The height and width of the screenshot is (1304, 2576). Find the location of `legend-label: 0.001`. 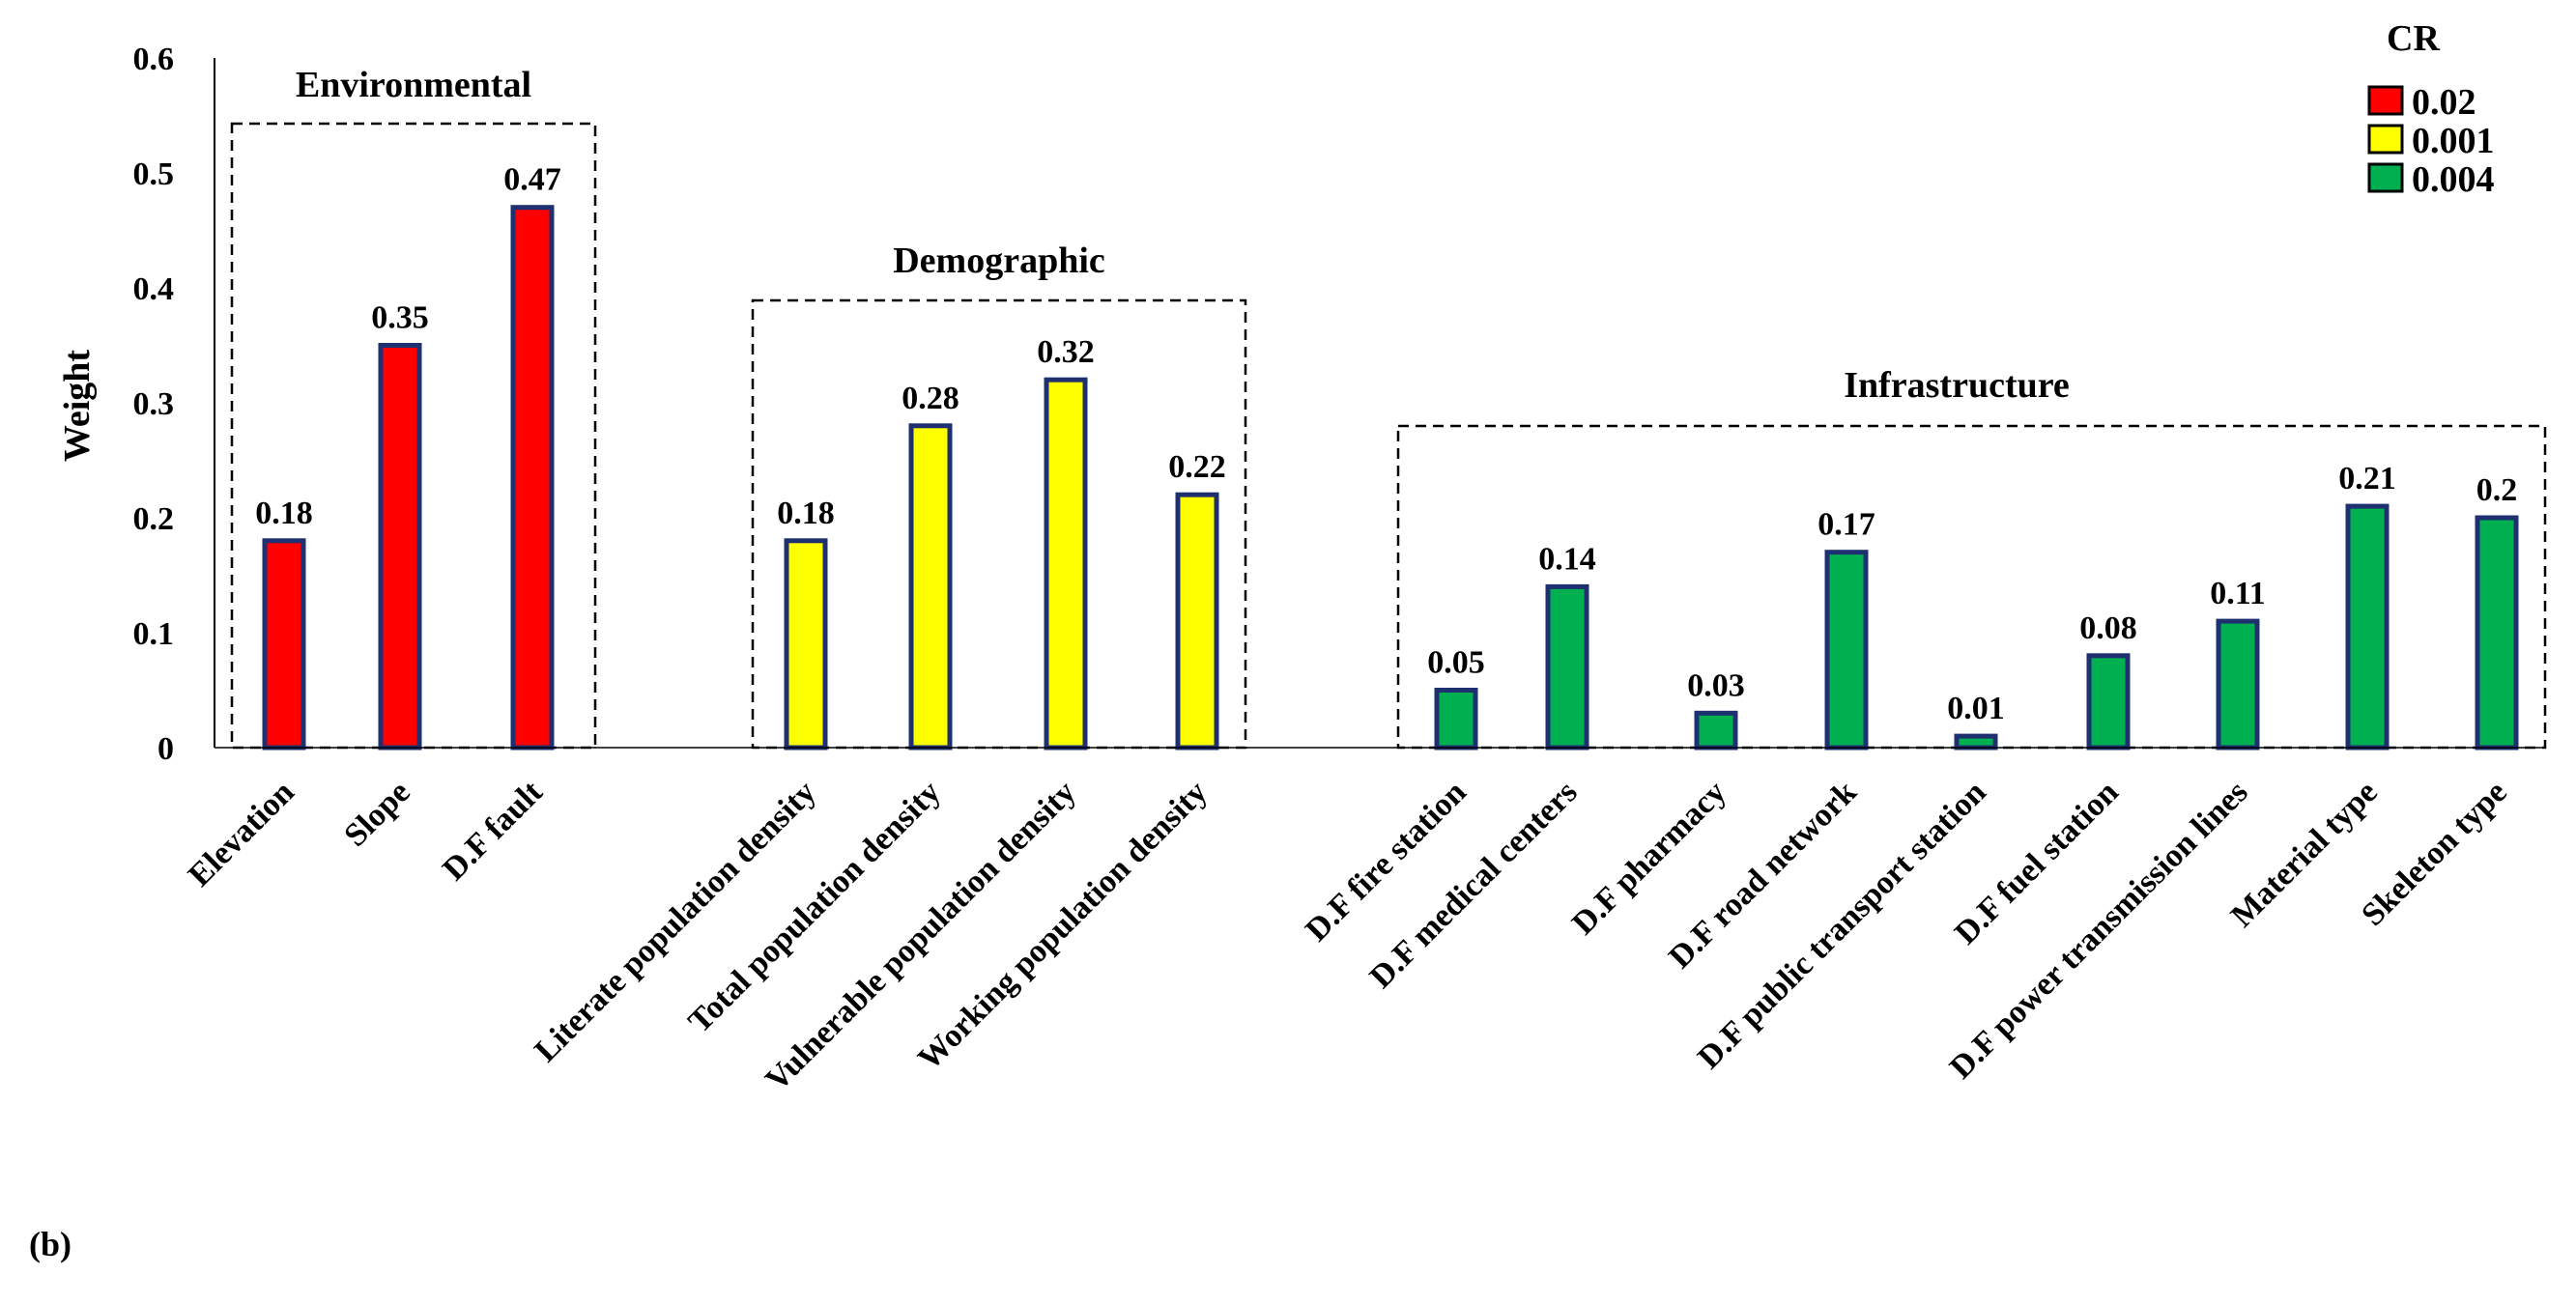

legend-label: 0.001 is located at coordinates (2454, 141).